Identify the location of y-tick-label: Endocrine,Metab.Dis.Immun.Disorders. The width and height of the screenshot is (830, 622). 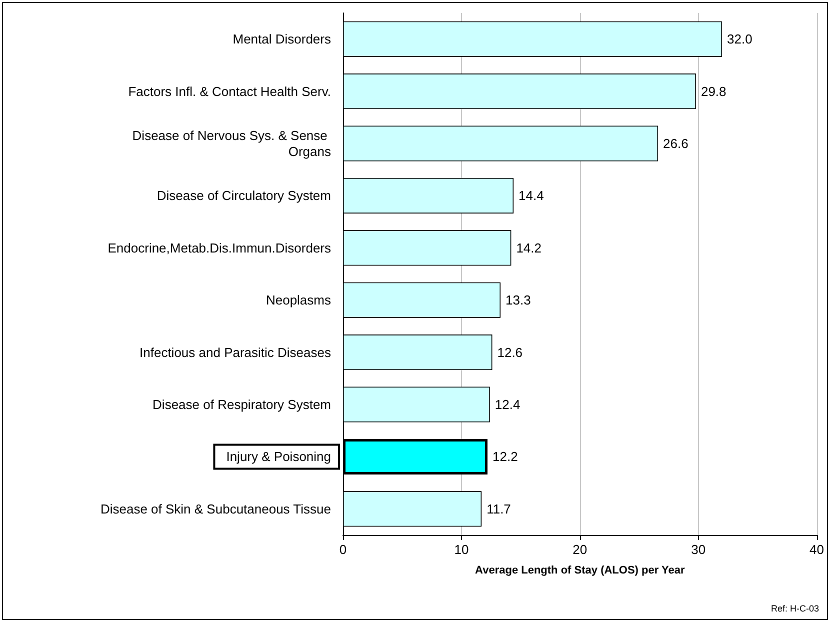
(220, 248).